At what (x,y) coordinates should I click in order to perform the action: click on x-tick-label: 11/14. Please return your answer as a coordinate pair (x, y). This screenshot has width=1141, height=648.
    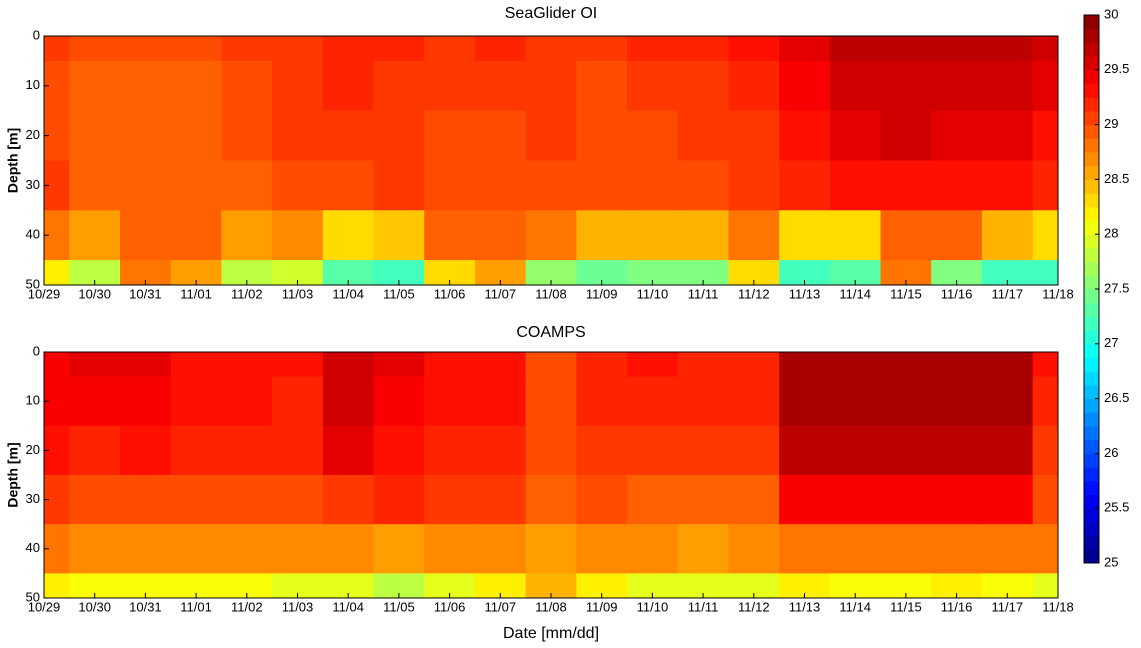
    Looking at the image, I should click on (855, 293).